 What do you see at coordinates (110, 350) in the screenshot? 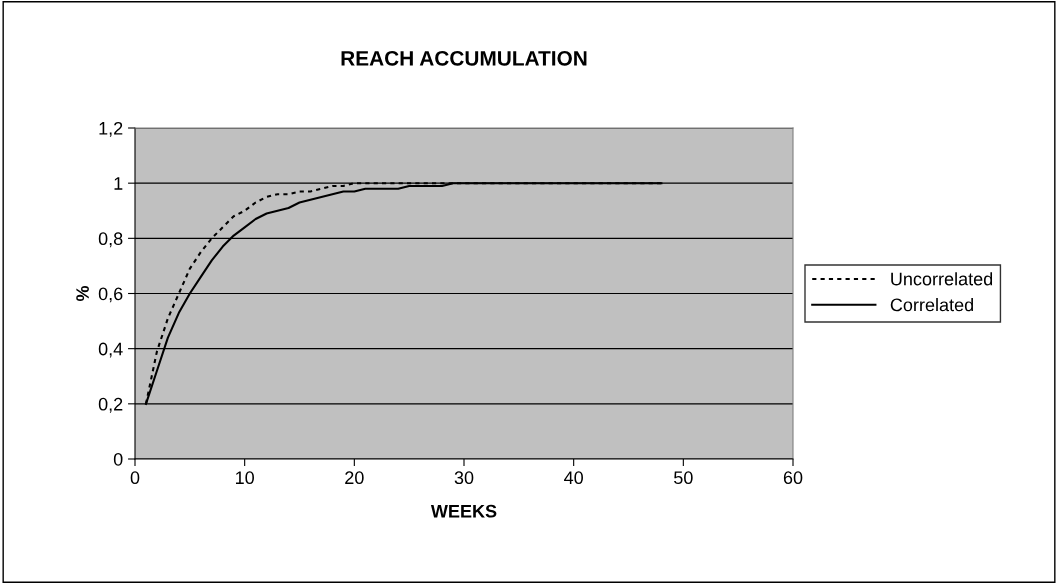
I see `y-tick-label: 0,4` at bounding box center [110, 350].